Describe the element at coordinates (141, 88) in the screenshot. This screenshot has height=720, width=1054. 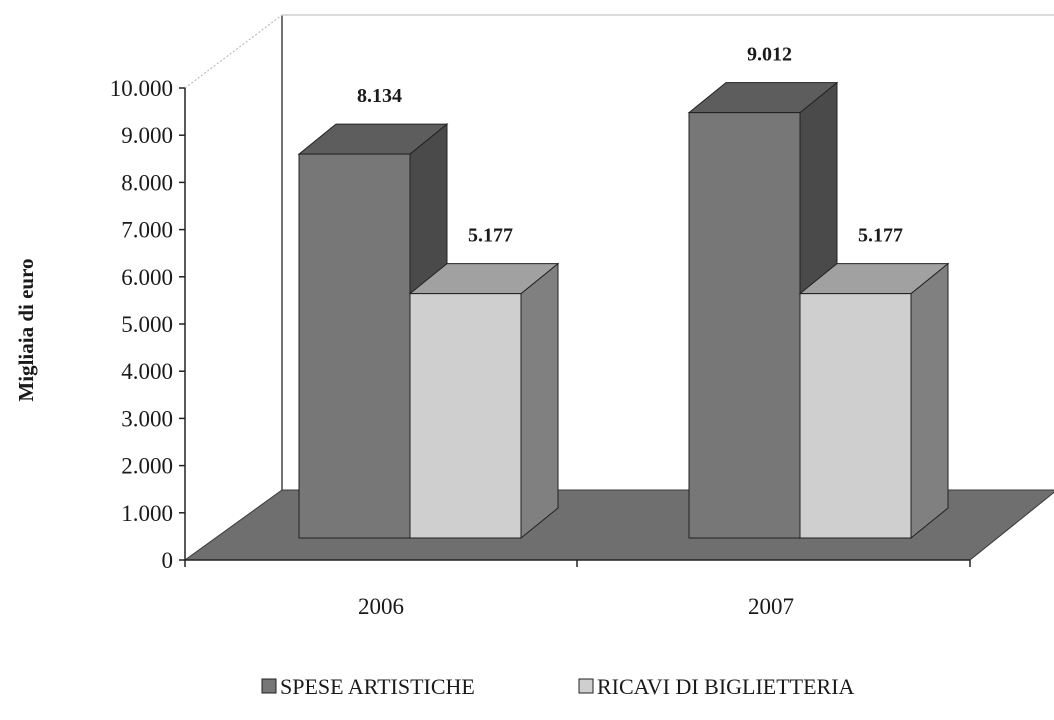
I see `y-tick-label: 10.000` at that location.